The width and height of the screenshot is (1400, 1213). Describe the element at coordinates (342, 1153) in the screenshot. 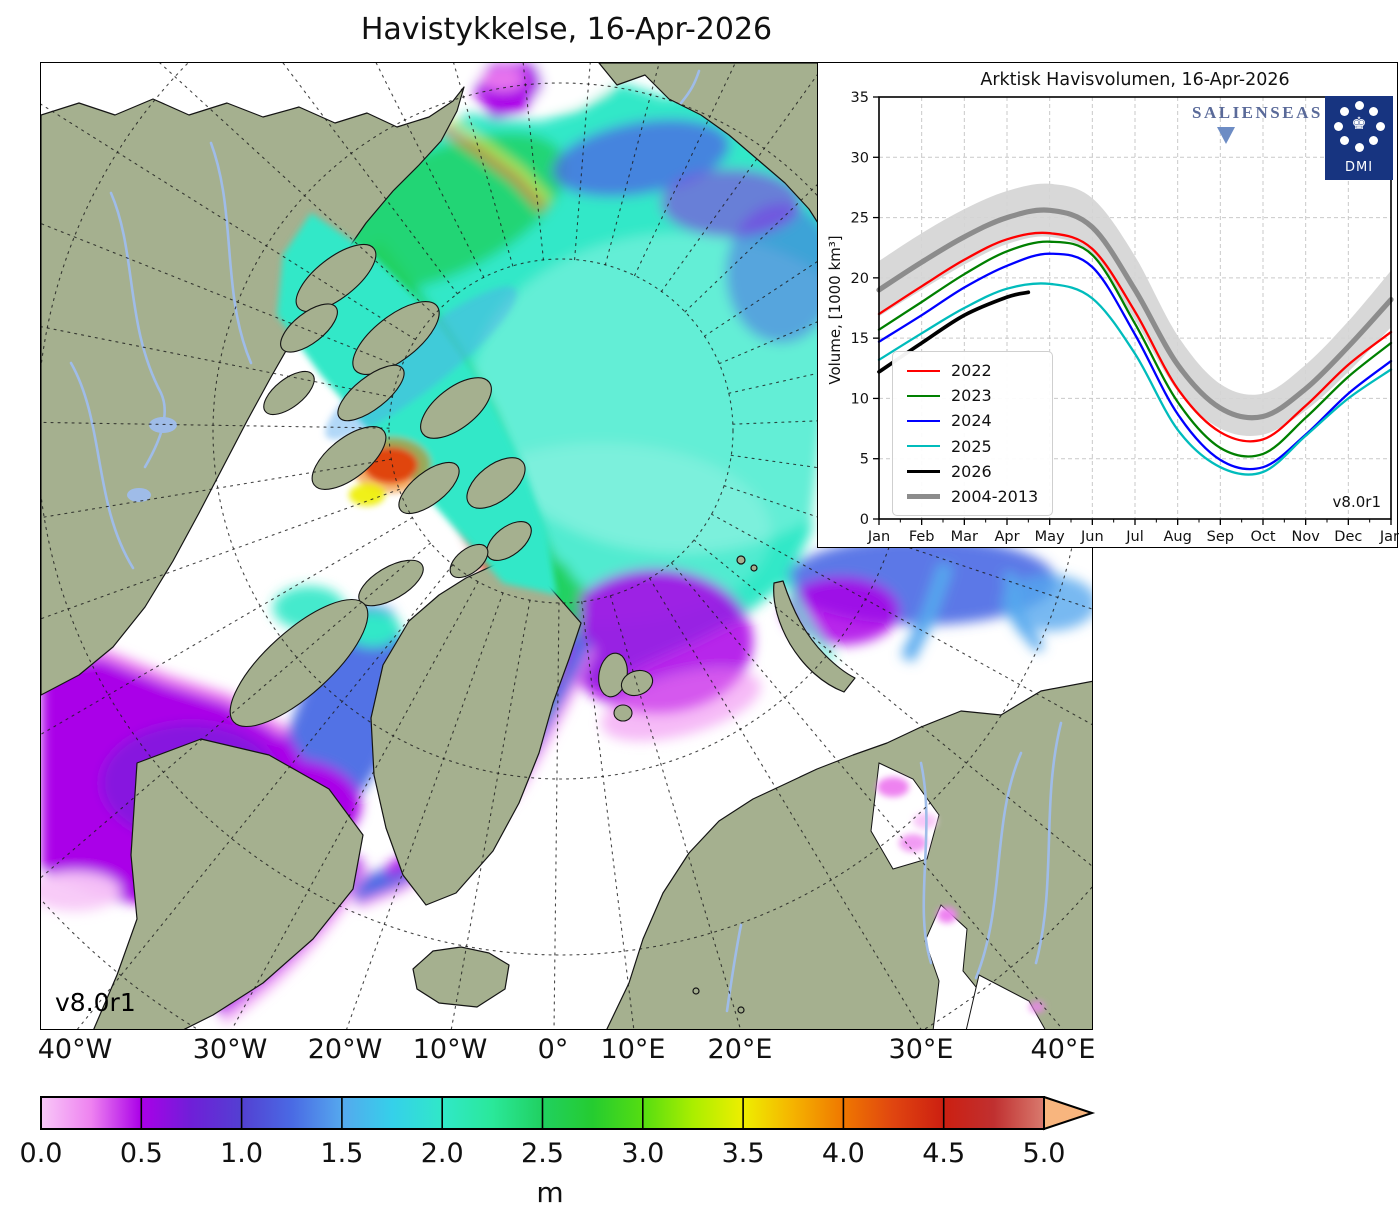

I see `colorbar-tick-label: 1.5` at that location.